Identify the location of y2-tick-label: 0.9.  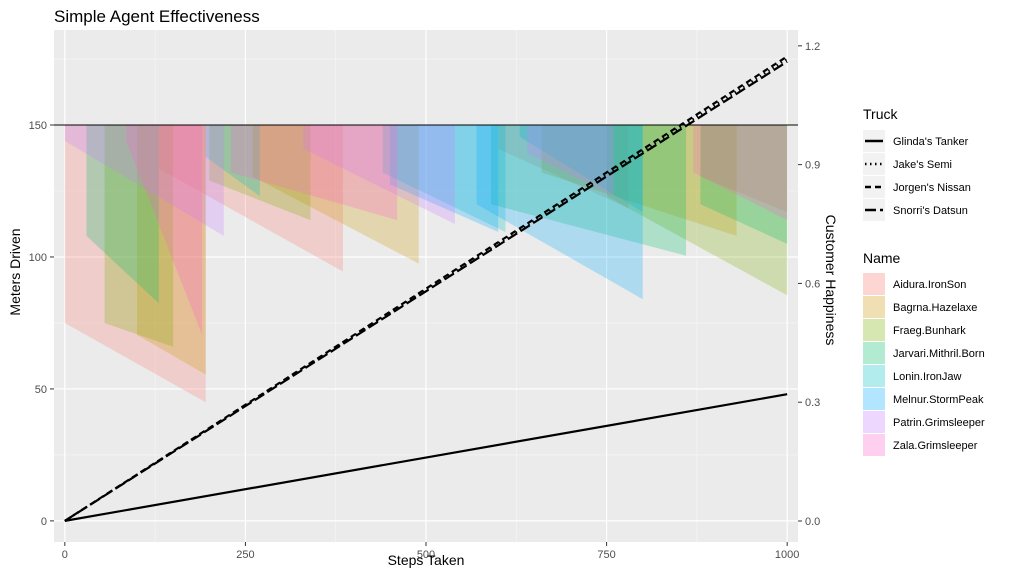
(812, 166).